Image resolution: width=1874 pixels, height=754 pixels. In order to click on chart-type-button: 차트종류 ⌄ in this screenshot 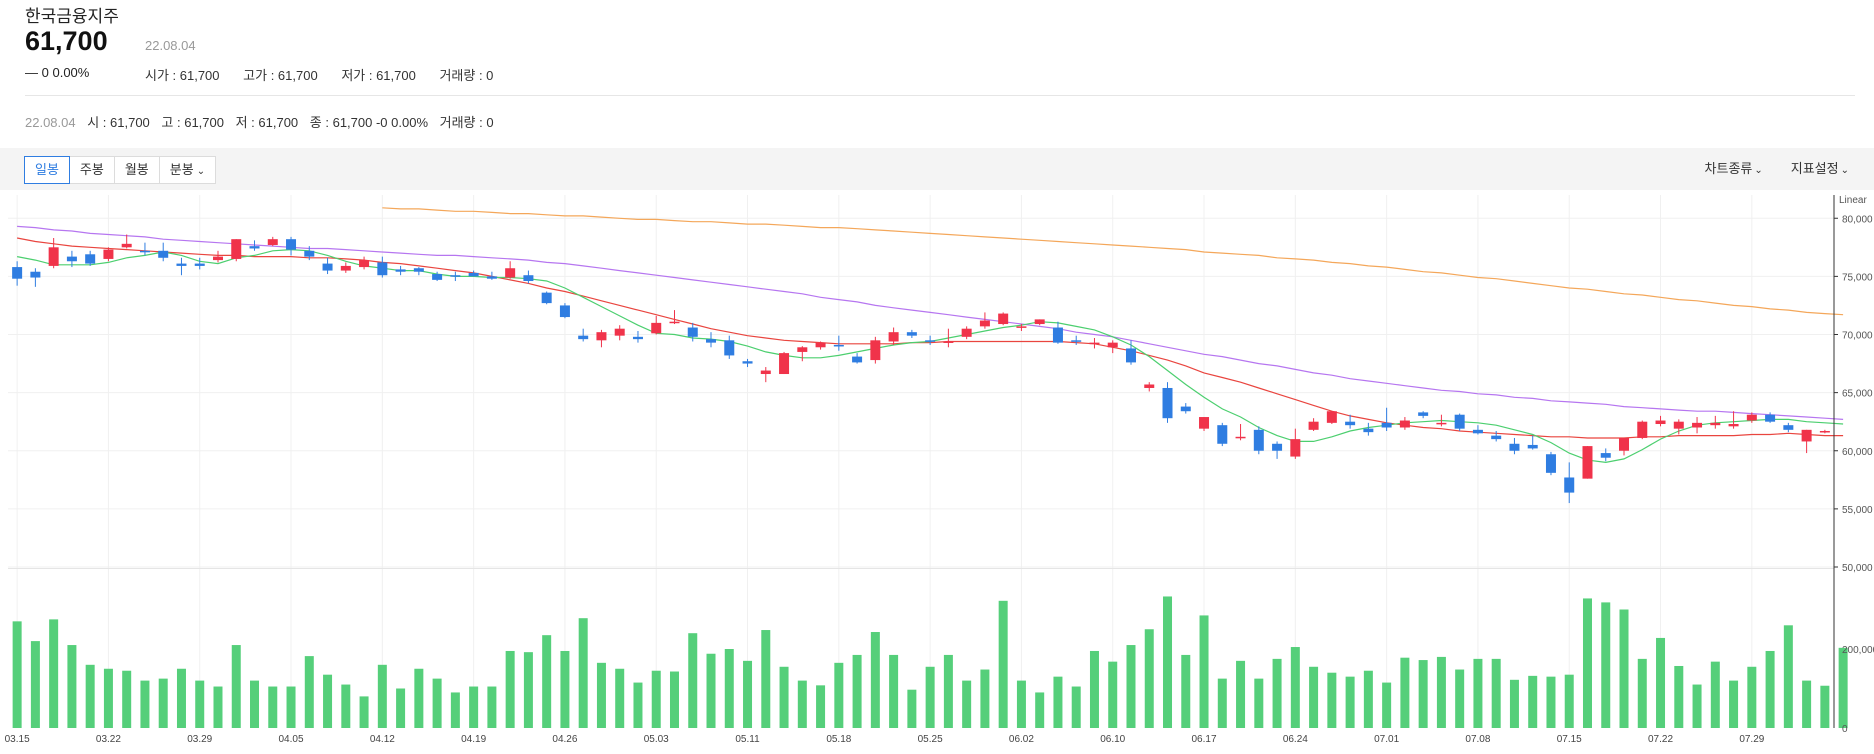, I will do `click(1734, 169)`.